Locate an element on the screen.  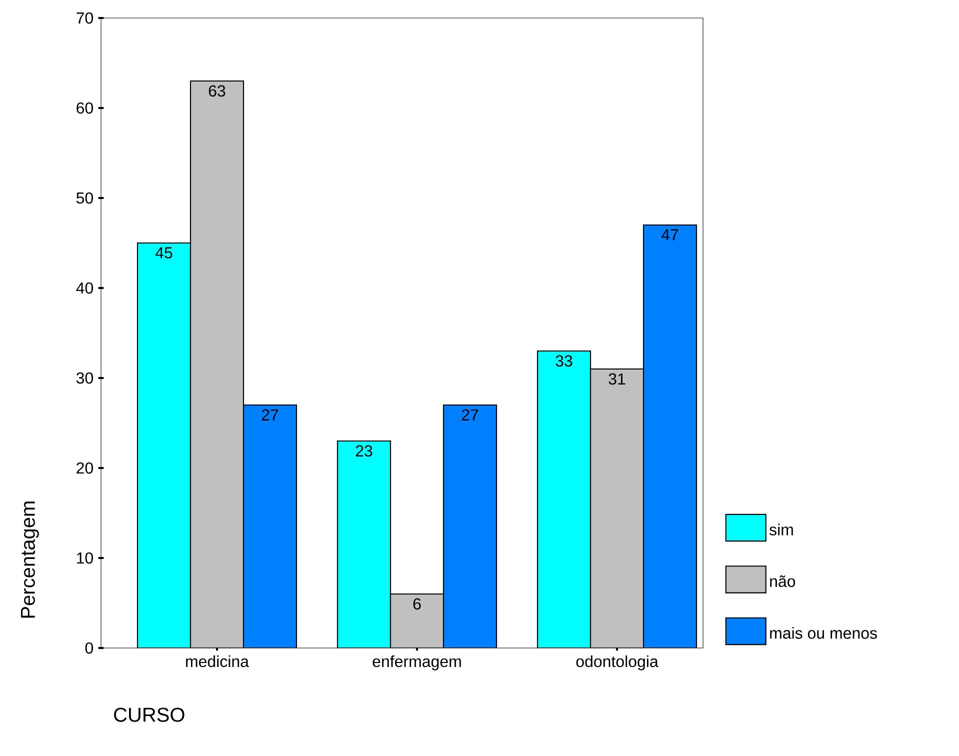
data-label: 33 is located at coordinates (564, 361).